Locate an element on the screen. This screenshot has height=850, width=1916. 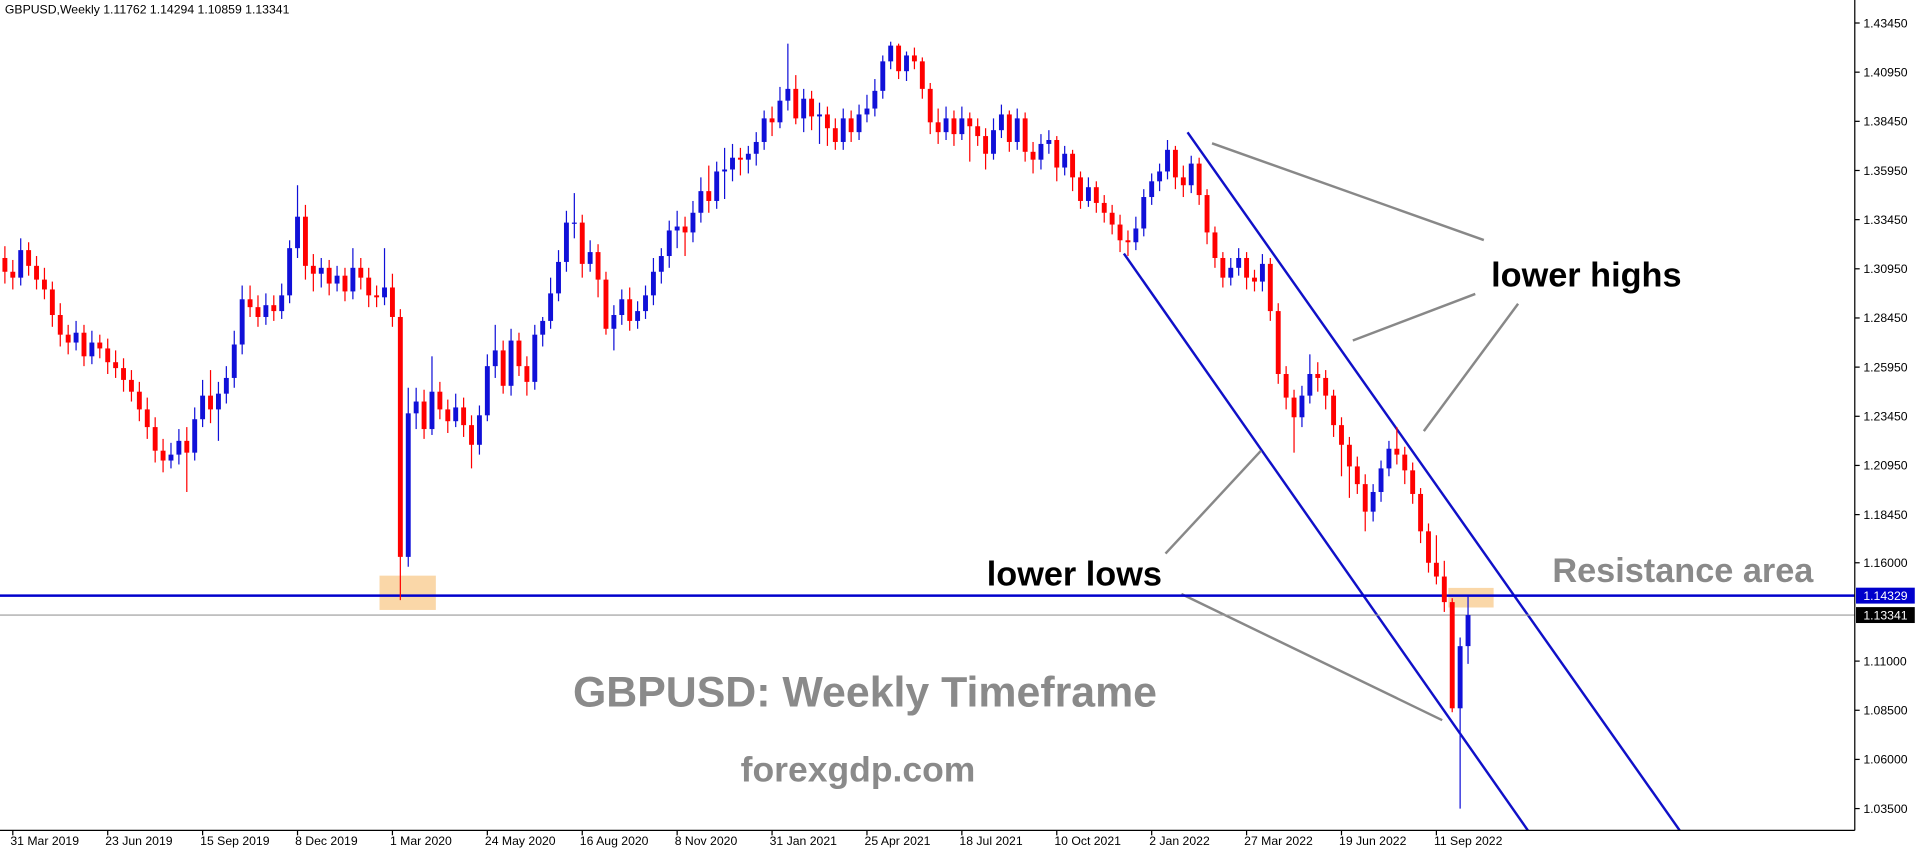
pointer-line is located at coordinates (1471, 367).